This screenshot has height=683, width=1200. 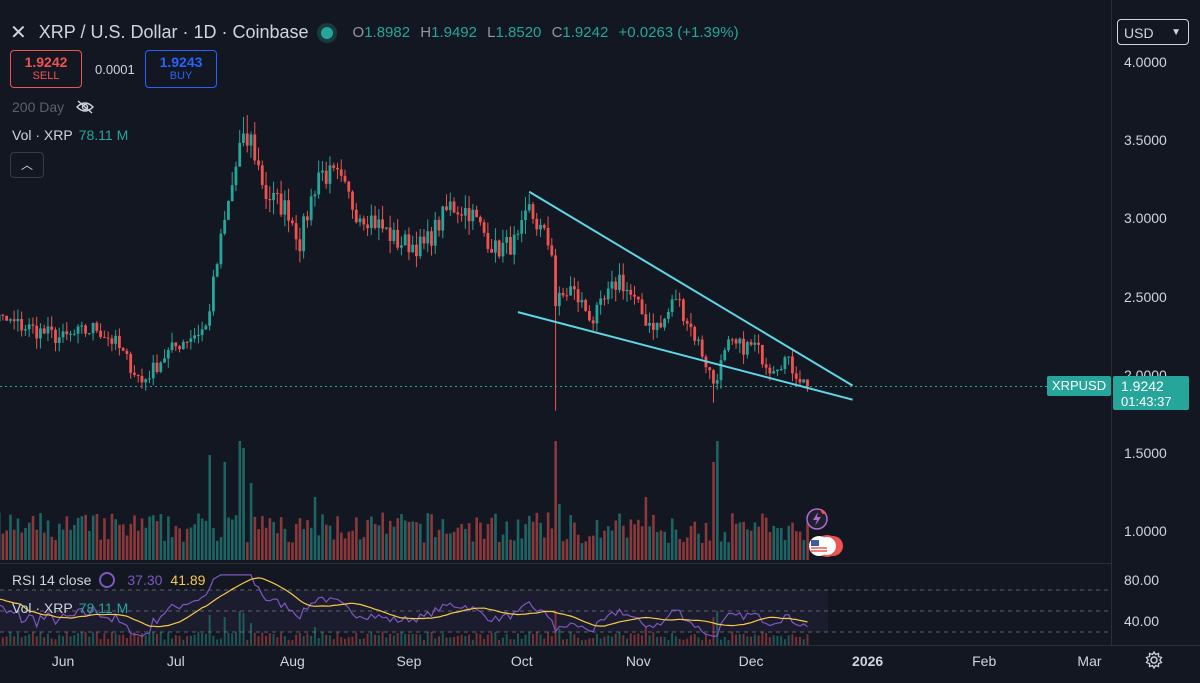 What do you see at coordinates (70, 135) in the screenshot?
I see `volume-legend: Vol · XRP 78.11 M` at bounding box center [70, 135].